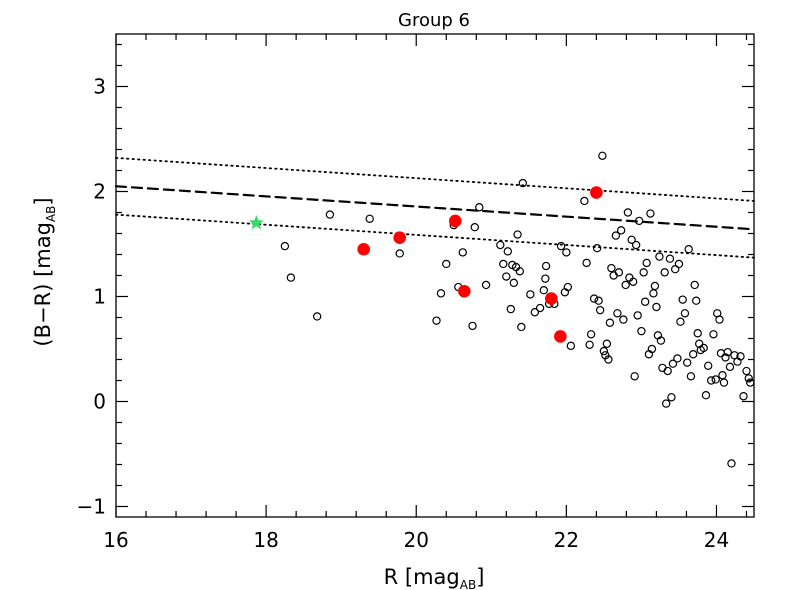  I want to click on y-tick-labels: −1 0 1 2 3, so click(91, 297).